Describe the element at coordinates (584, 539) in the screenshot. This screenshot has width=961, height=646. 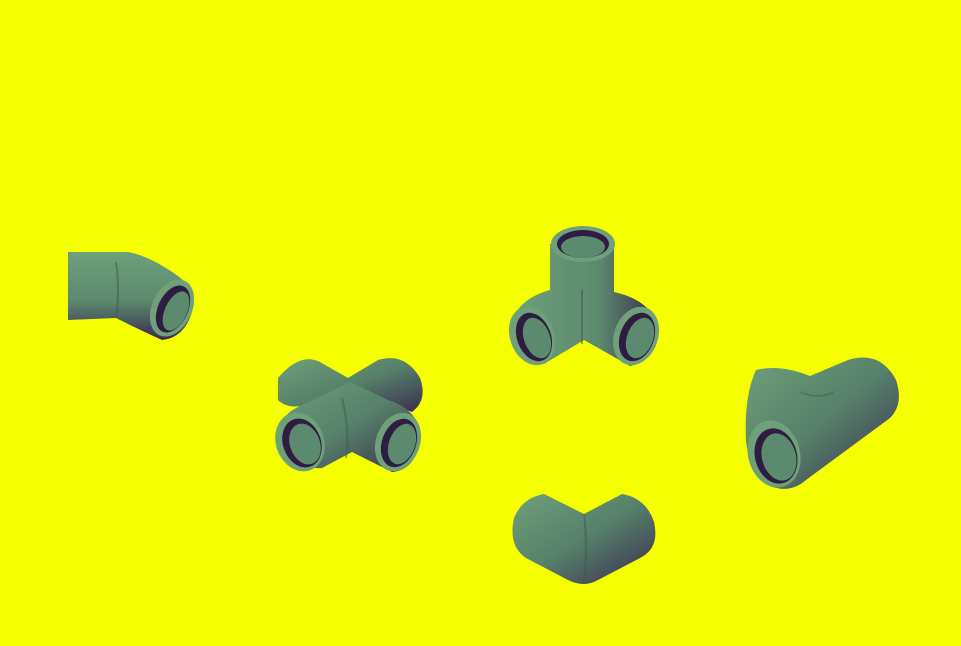
I see `pipe-elbow-90-icon` at that location.